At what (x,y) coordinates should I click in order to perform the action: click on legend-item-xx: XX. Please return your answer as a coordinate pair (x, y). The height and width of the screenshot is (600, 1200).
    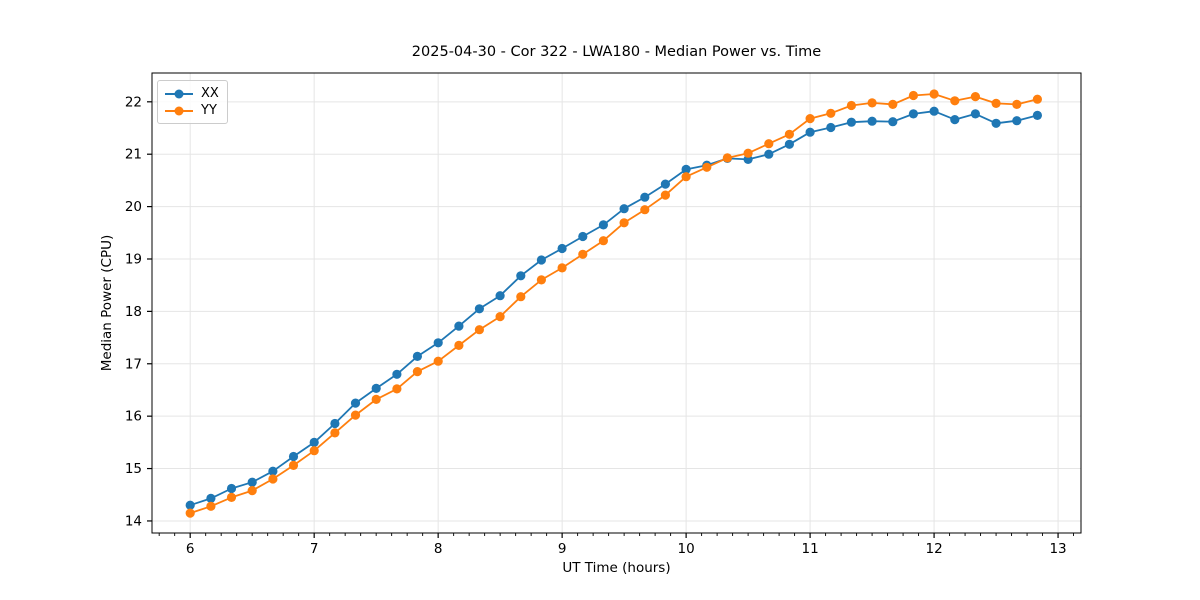
    Looking at the image, I should click on (192, 93).